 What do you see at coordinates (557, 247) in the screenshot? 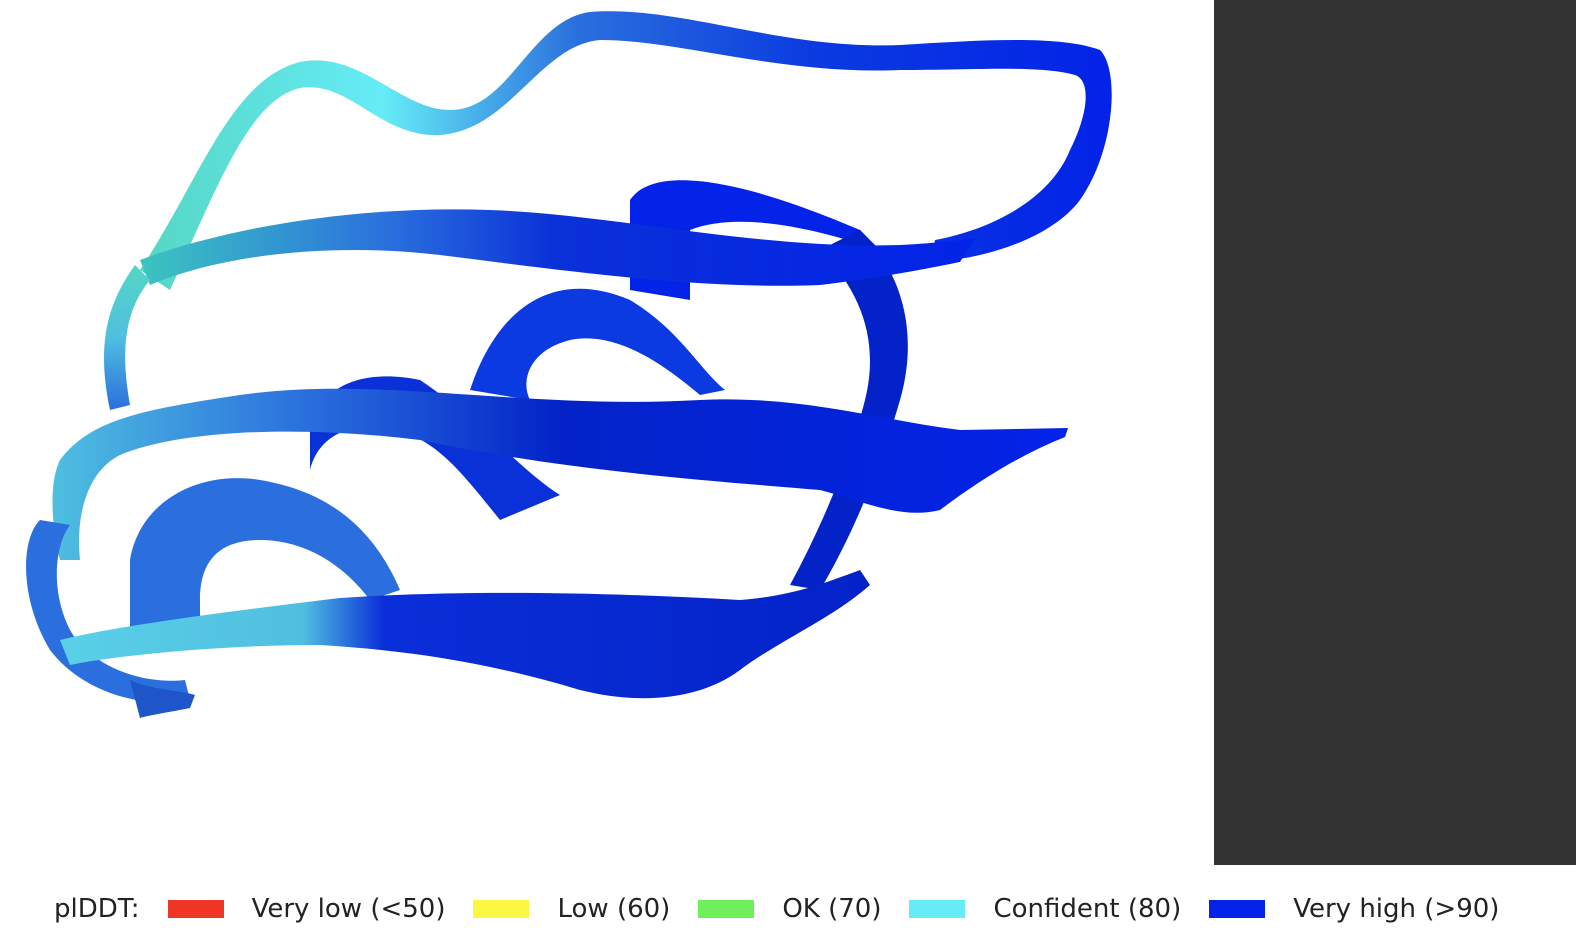
I see `strand-second` at bounding box center [557, 247].